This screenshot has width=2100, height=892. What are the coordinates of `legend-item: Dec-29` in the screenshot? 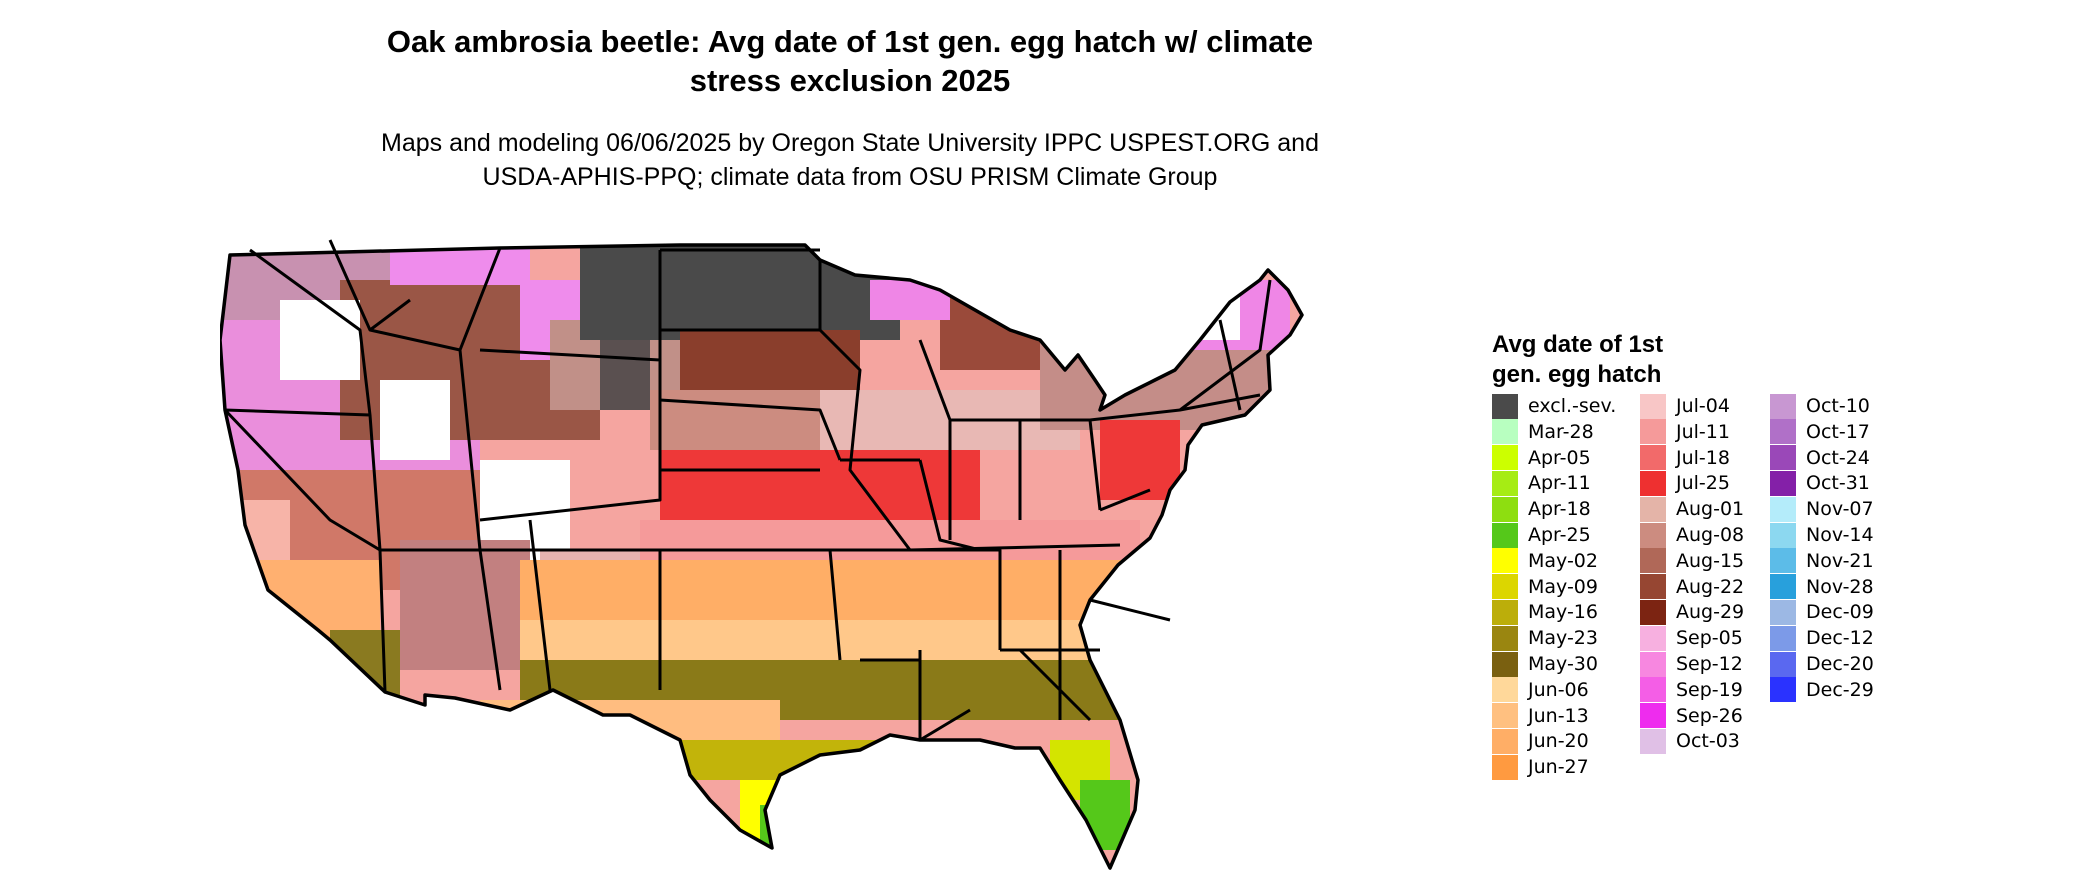 It's located at (1822, 690).